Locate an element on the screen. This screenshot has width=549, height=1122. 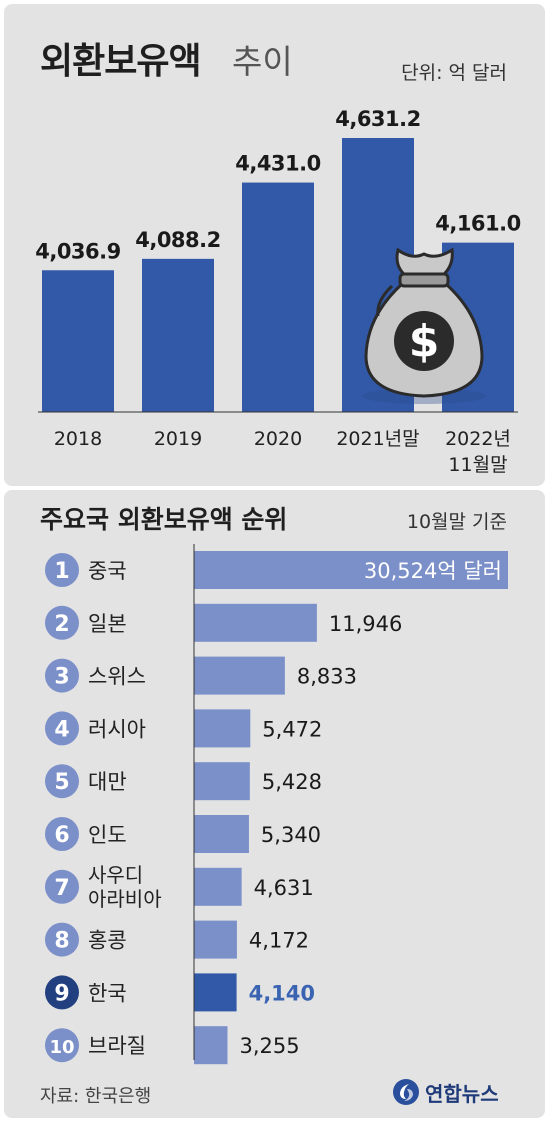
country-label: 아라비아 is located at coordinates (125, 899).